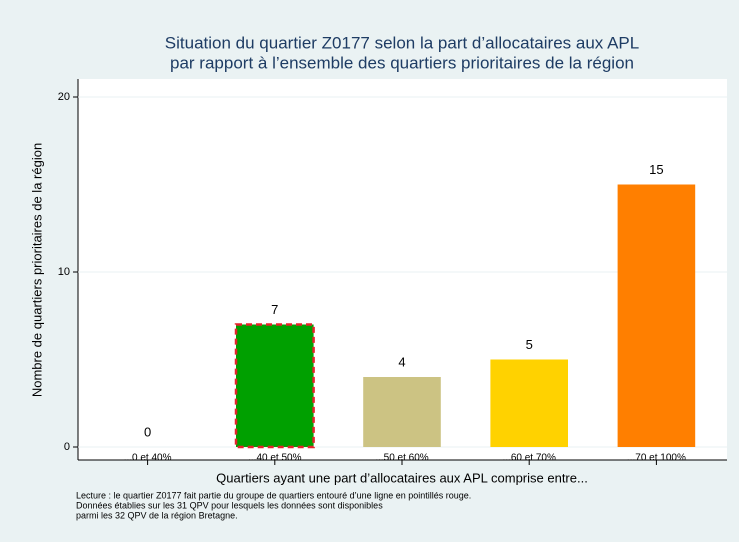 The image size is (739, 547). What do you see at coordinates (401, 361) in the screenshot?
I see `data-label: 4` at bounding box center [401, 361].